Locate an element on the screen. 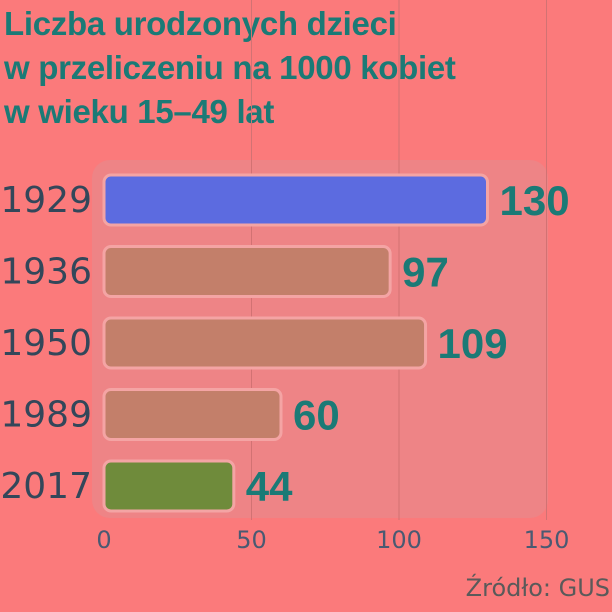 The width and height of the screenshot is (612, 612). category-label-1989: 1989 is located at coordinates (46, 415).